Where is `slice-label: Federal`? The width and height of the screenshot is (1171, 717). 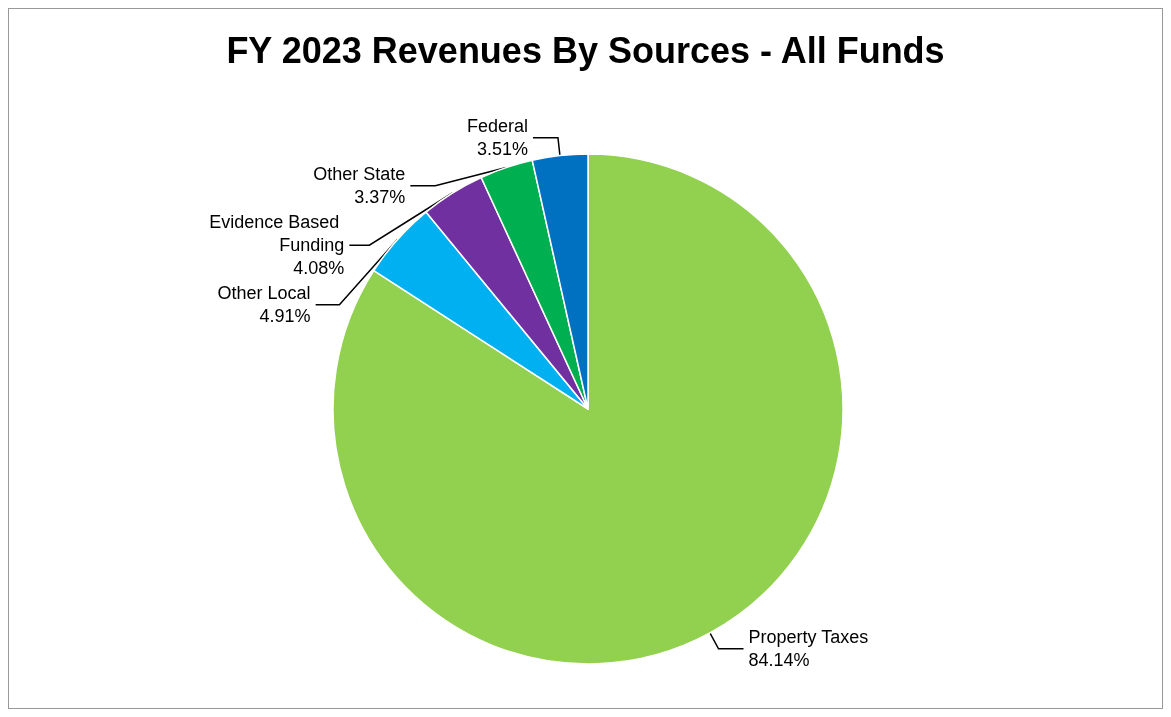
slice-label: Federal is located at coordinates (497, 126).